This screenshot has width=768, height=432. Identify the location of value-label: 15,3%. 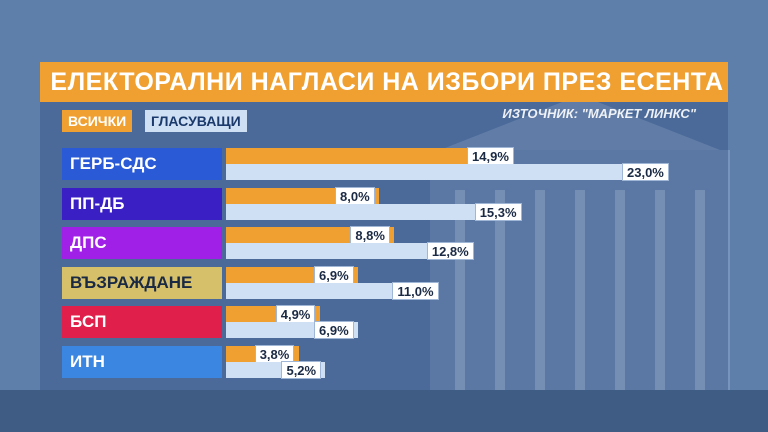
(498, 211).